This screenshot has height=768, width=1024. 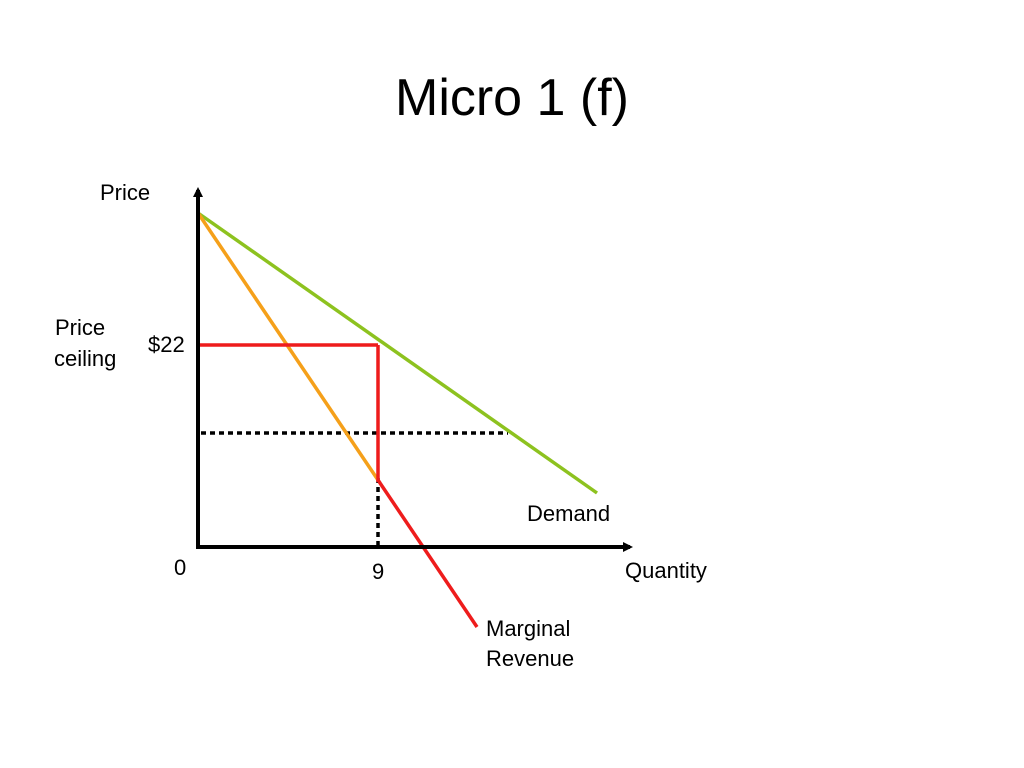 What do you see at coordinates (397, 353) in the screenshot?
I see `demand-curve` at bounding box center [397, 353].